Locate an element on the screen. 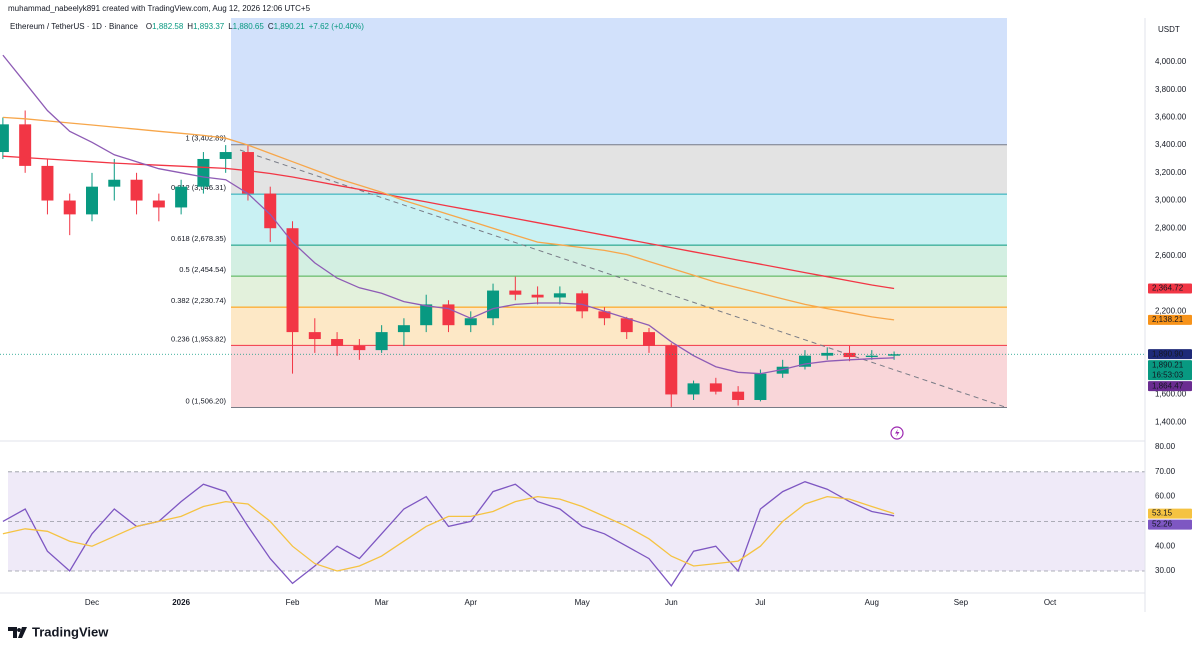 The image size is (1200, 652). y-tick-label: 4,000.00 is located at coordinates (1171, 61).